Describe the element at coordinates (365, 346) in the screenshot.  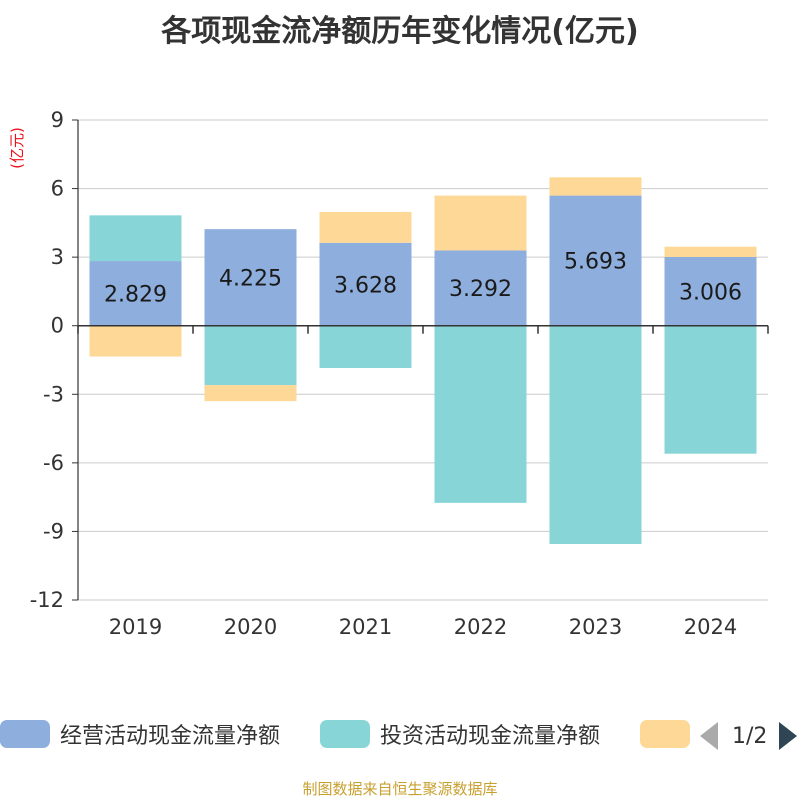
I see `bar-segment-series-1-2021` at that location.